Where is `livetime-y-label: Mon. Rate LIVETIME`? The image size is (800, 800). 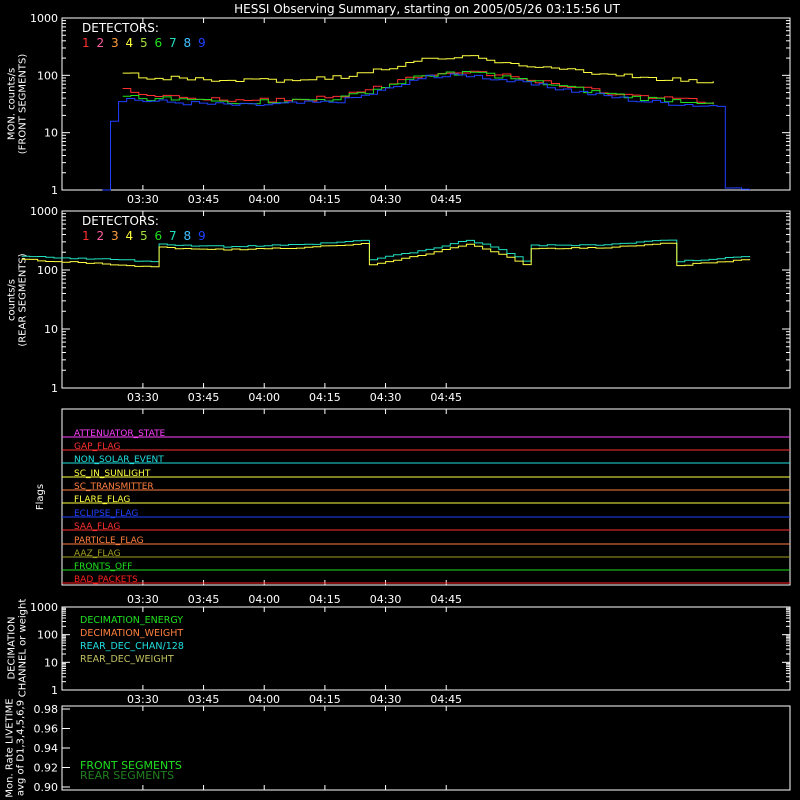
livetime-y-label: Mon. Rate LIVETIME is located at coordinates (10, 747).